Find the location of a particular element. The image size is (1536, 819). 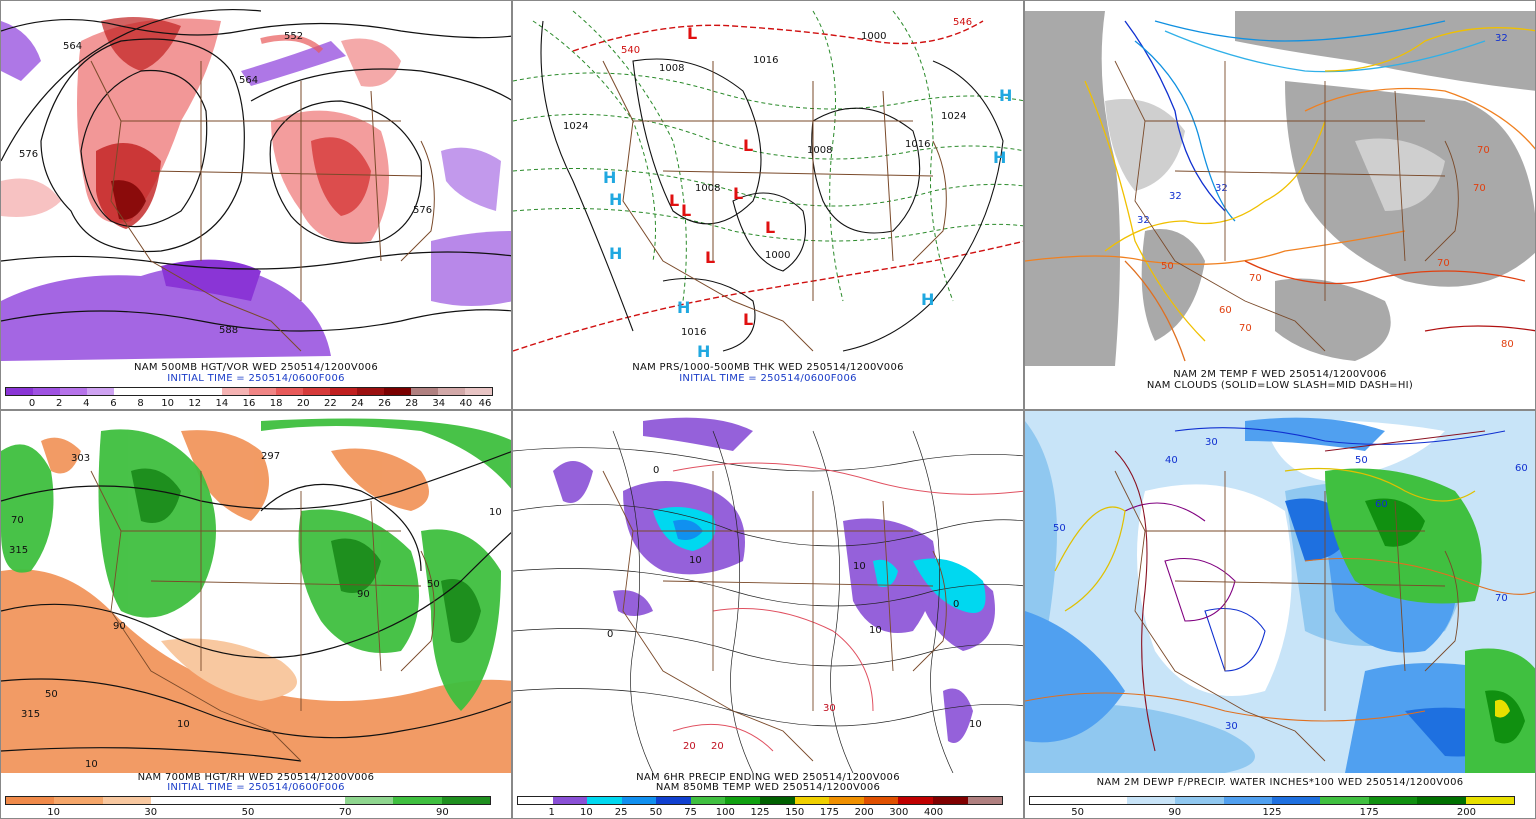

colorbar-tick-label: 400 is located at coordinates (934, 812).